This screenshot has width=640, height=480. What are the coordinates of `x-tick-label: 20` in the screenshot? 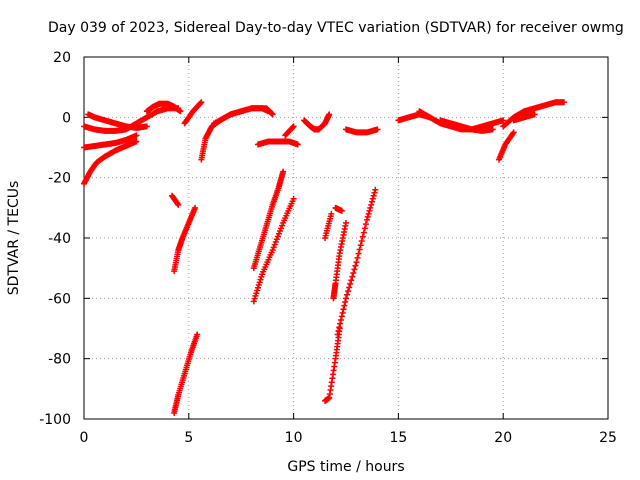 It's located at (503, 438).